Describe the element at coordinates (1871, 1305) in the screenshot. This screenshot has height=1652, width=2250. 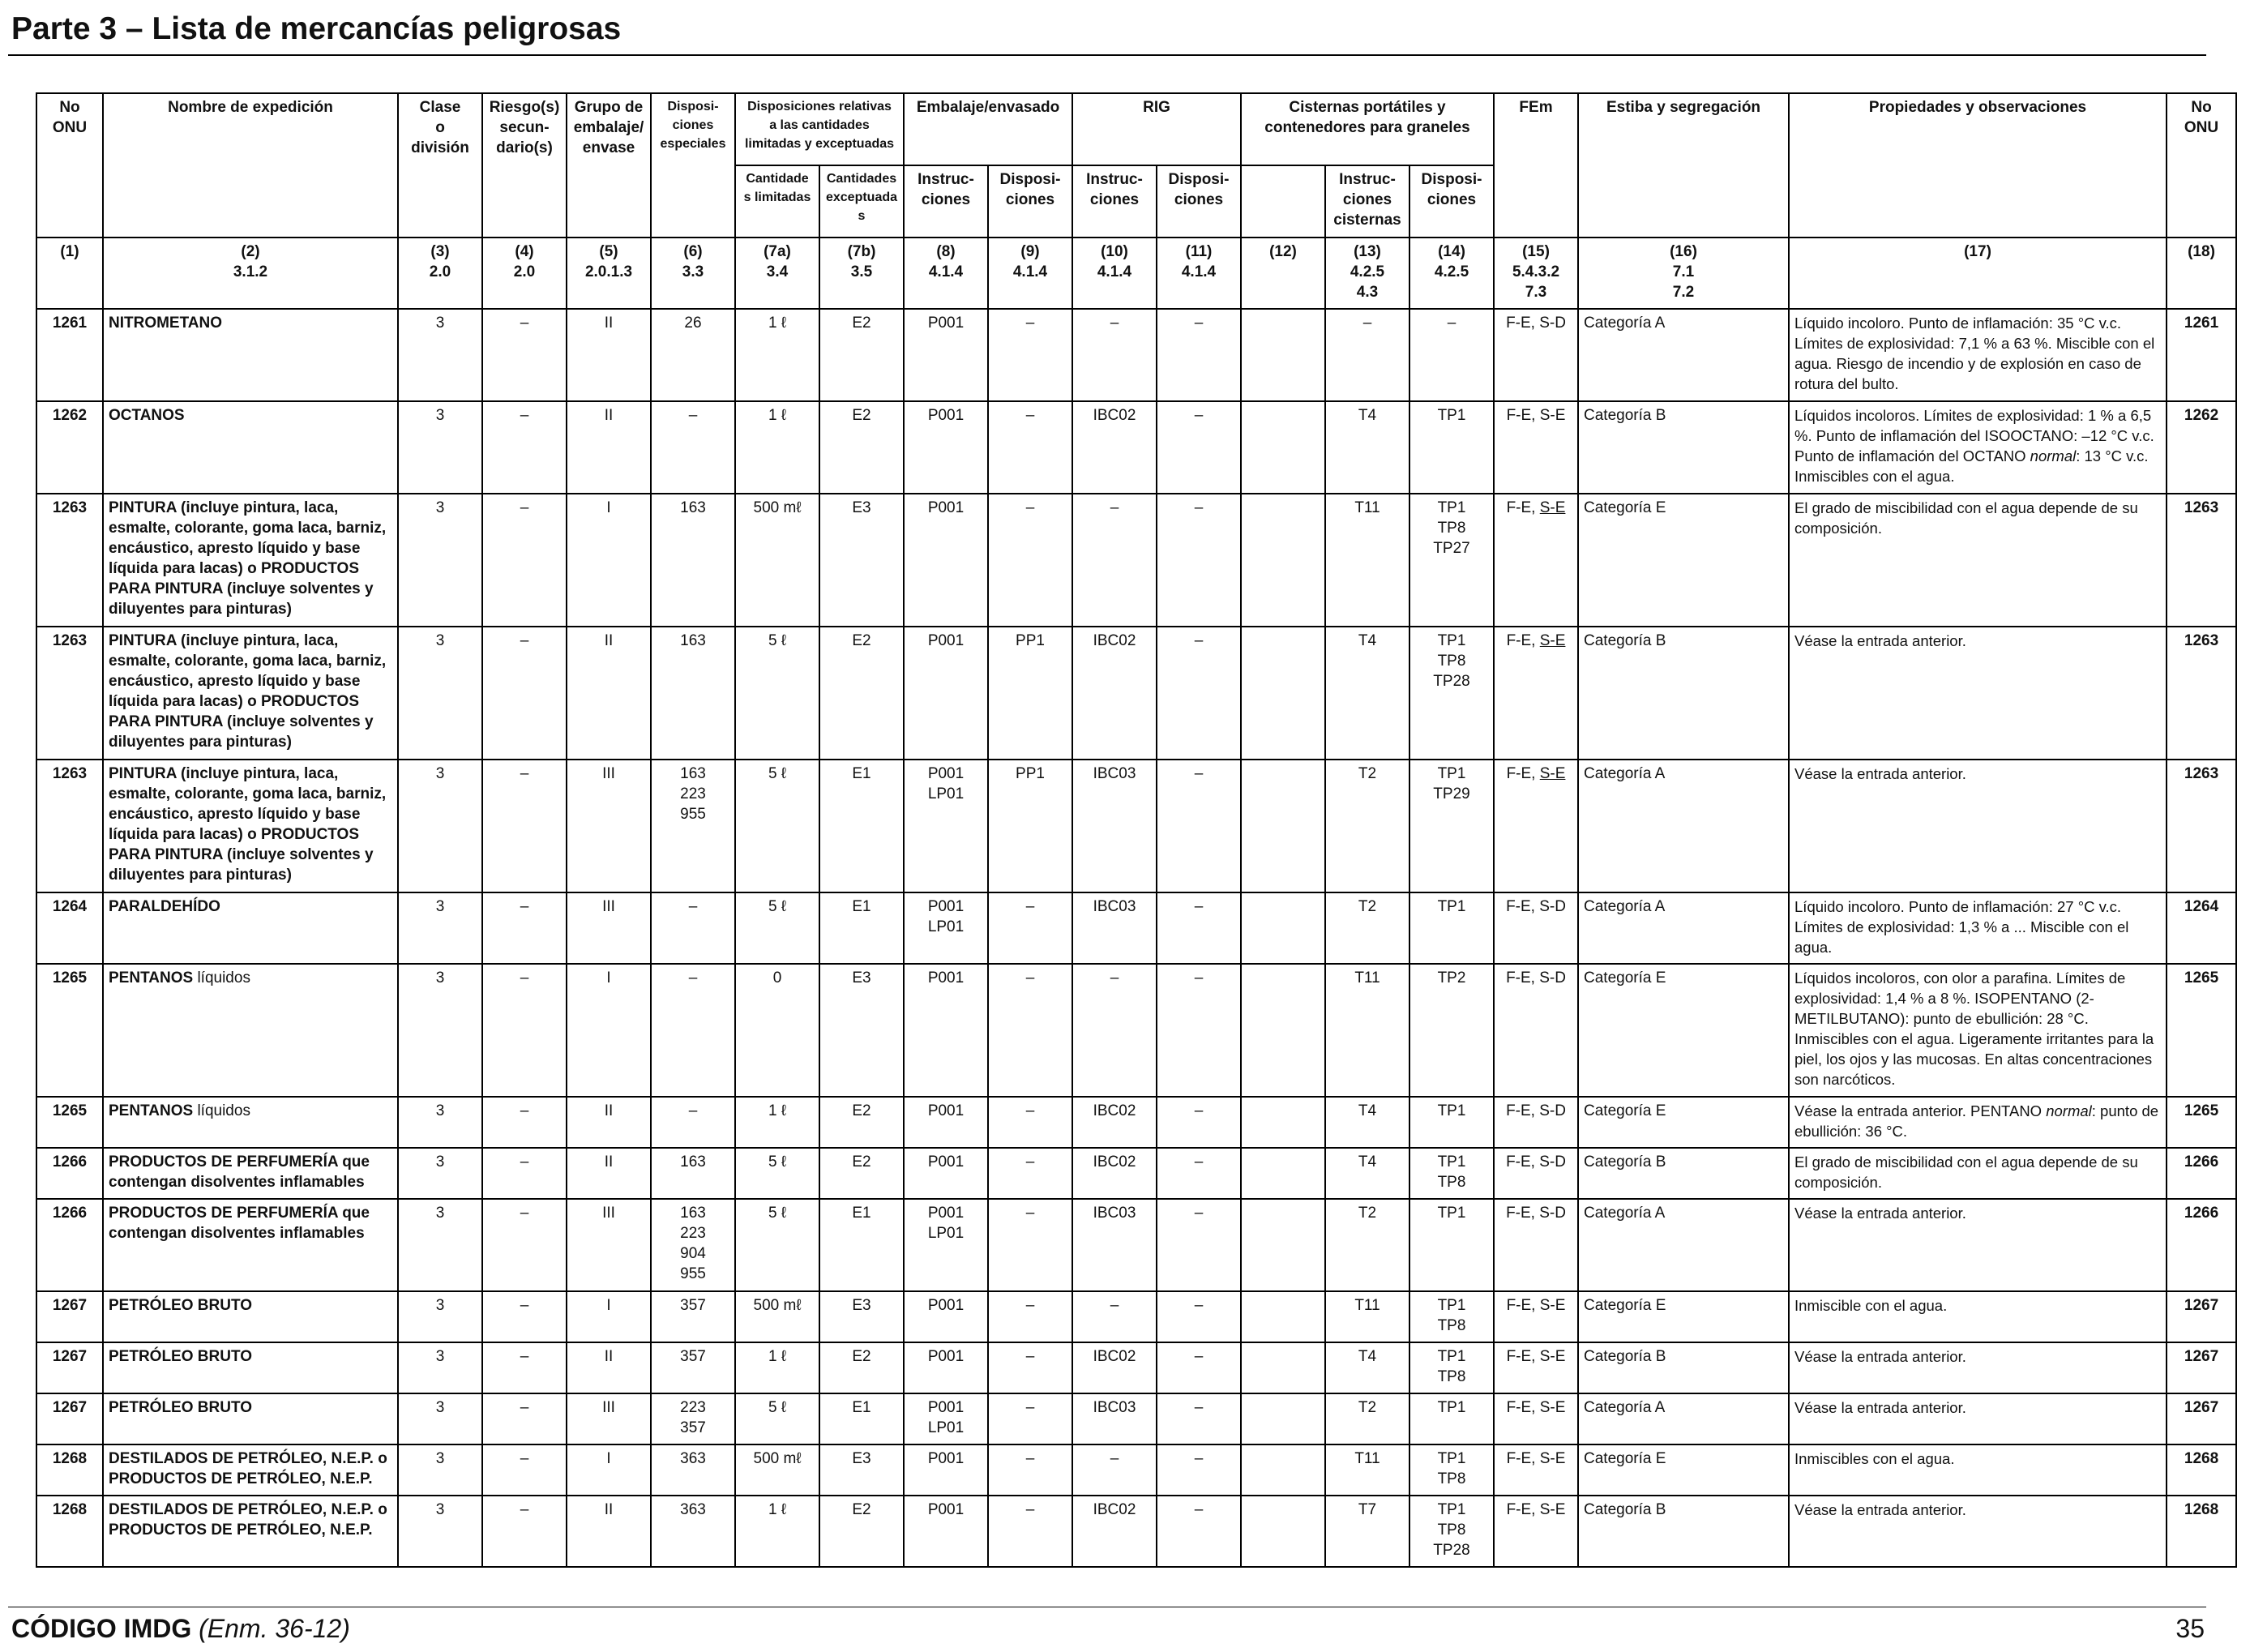
I see `properties-text: Inmiscible con el agua.` at that location.